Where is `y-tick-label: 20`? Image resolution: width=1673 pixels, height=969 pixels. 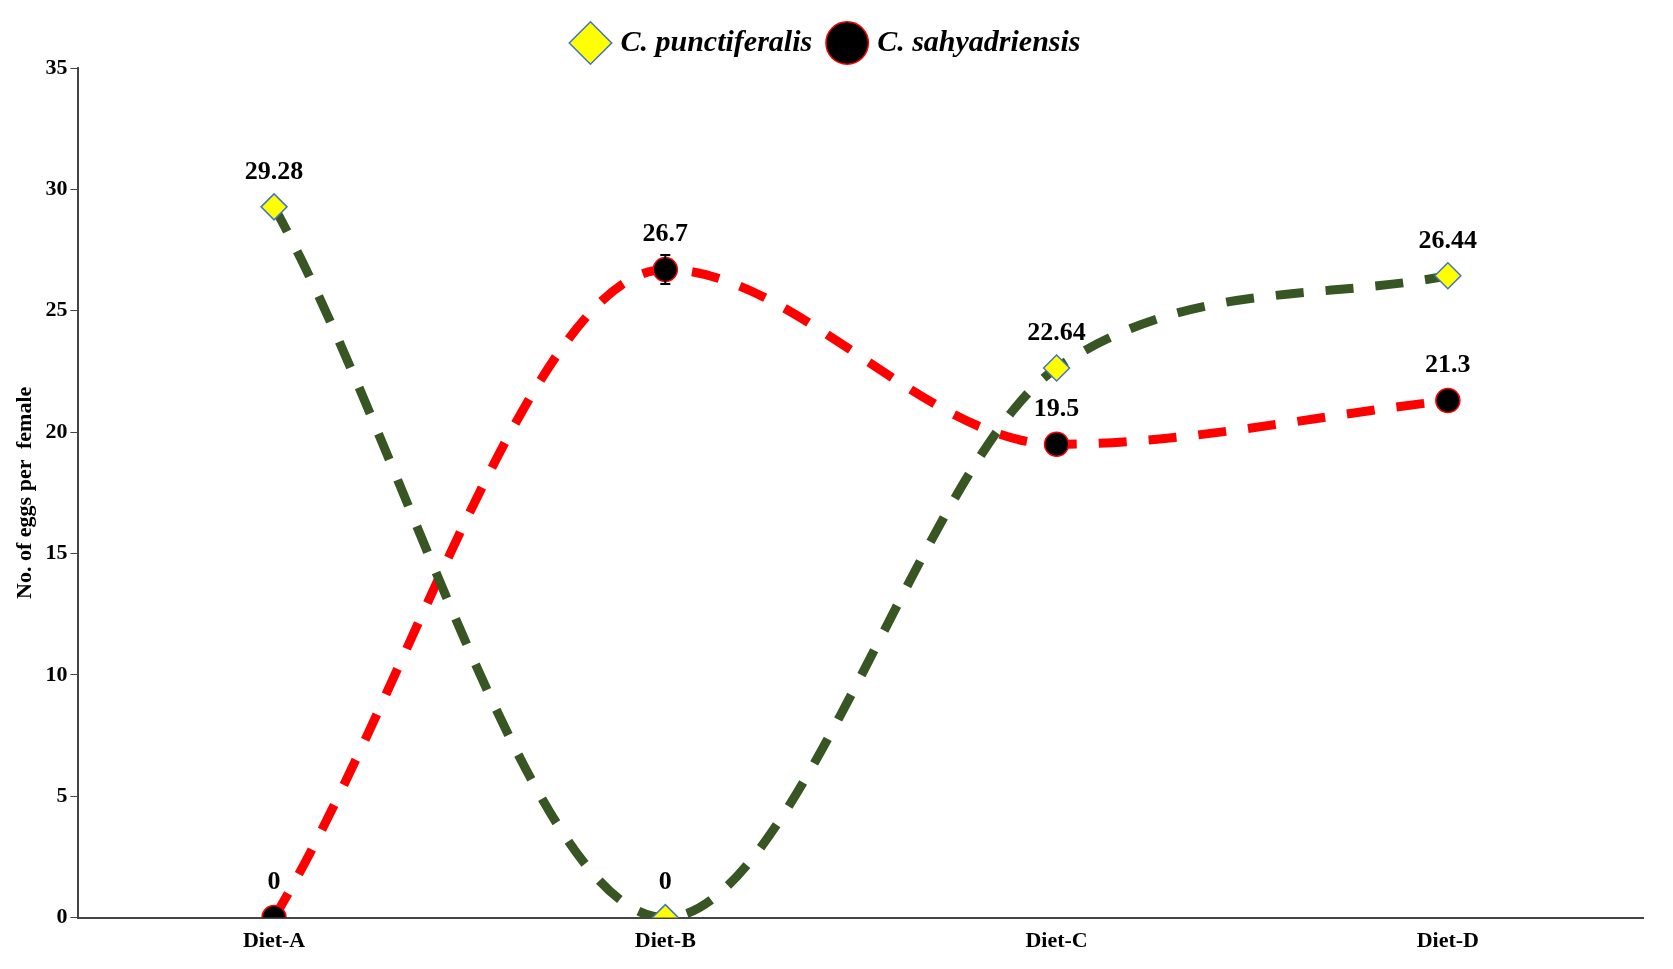
y-tick-label: 20 is located at coordinates (56, 430).